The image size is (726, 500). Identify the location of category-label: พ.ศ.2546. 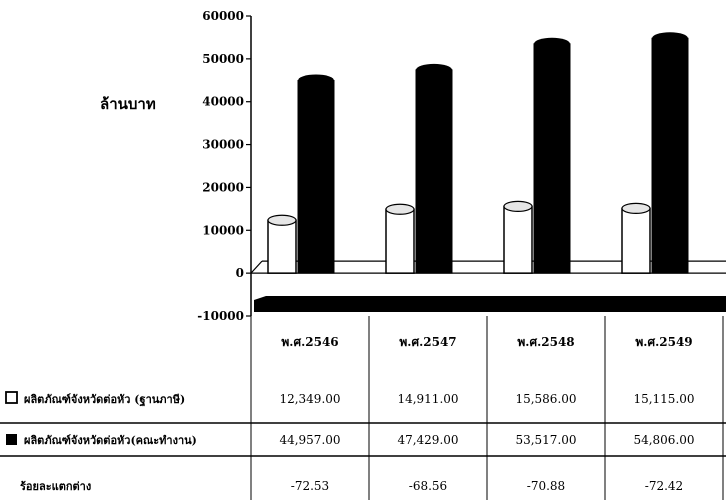
(309, 342).